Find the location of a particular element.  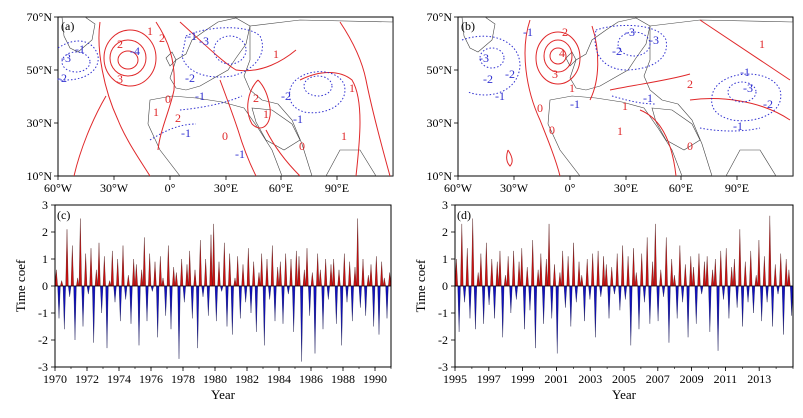

coastline-greenland is located at coordinates (78, 35).